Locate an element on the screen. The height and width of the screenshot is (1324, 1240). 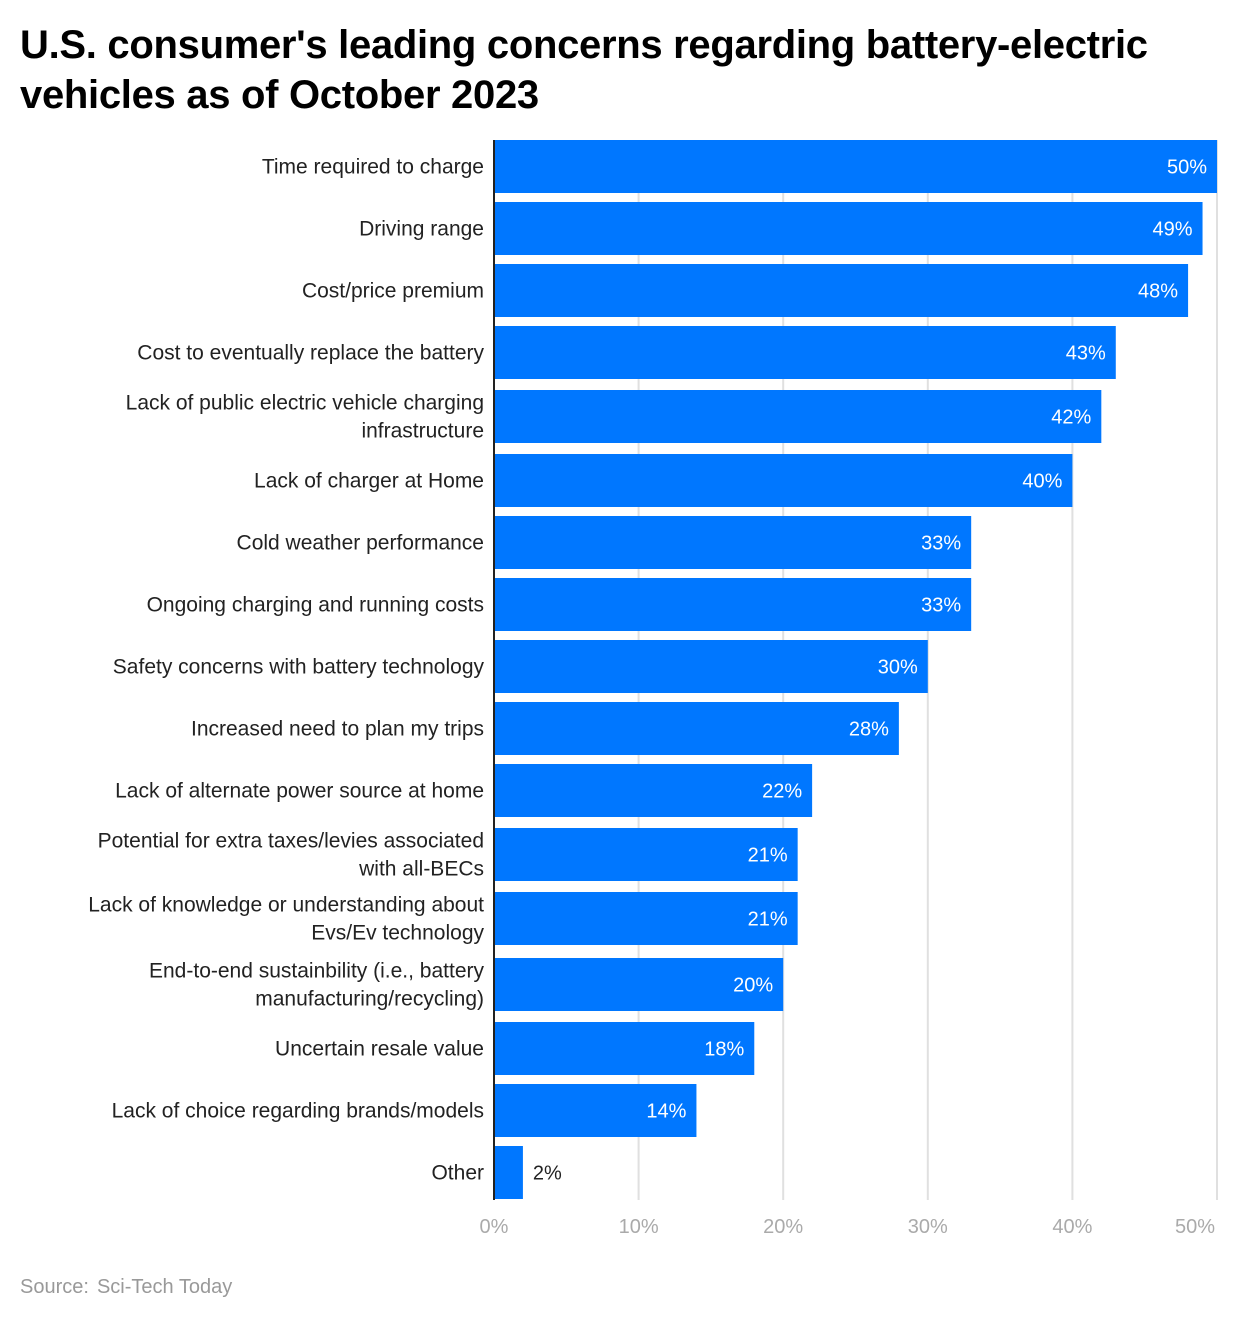
x-tick-label: 0% is located at coordinates (494, 1227).